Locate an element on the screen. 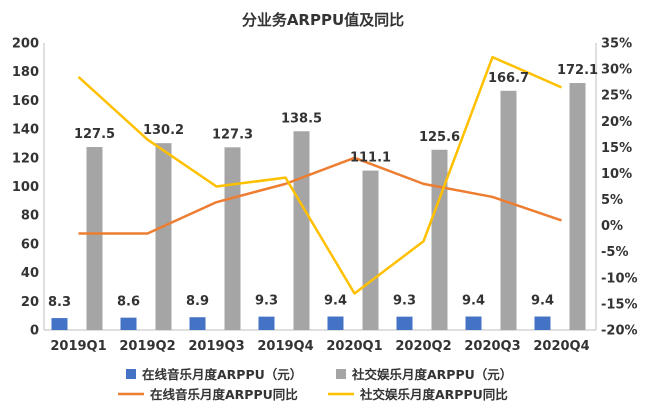 This screenshot has width=647, height=413. y-right-tick-label: -20% is located at coordinates (619, 331).